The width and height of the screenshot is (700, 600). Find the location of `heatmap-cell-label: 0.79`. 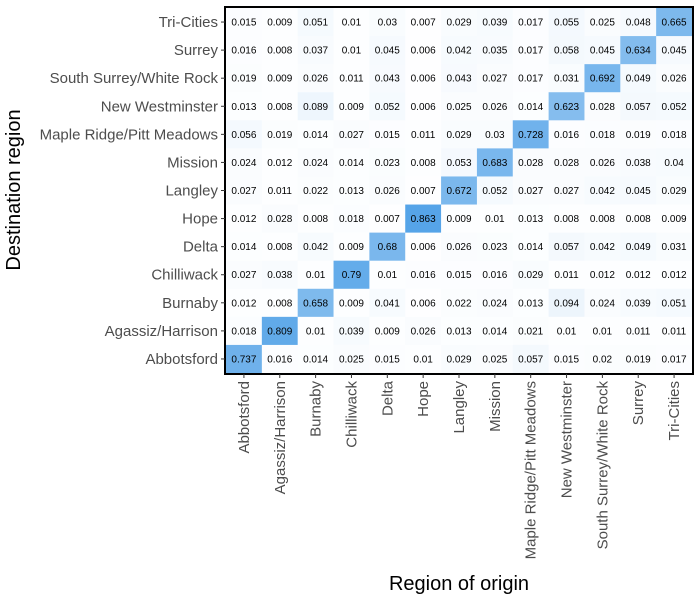

heatmap-cell-label: 0.79 is located at coordinates (352, 275).